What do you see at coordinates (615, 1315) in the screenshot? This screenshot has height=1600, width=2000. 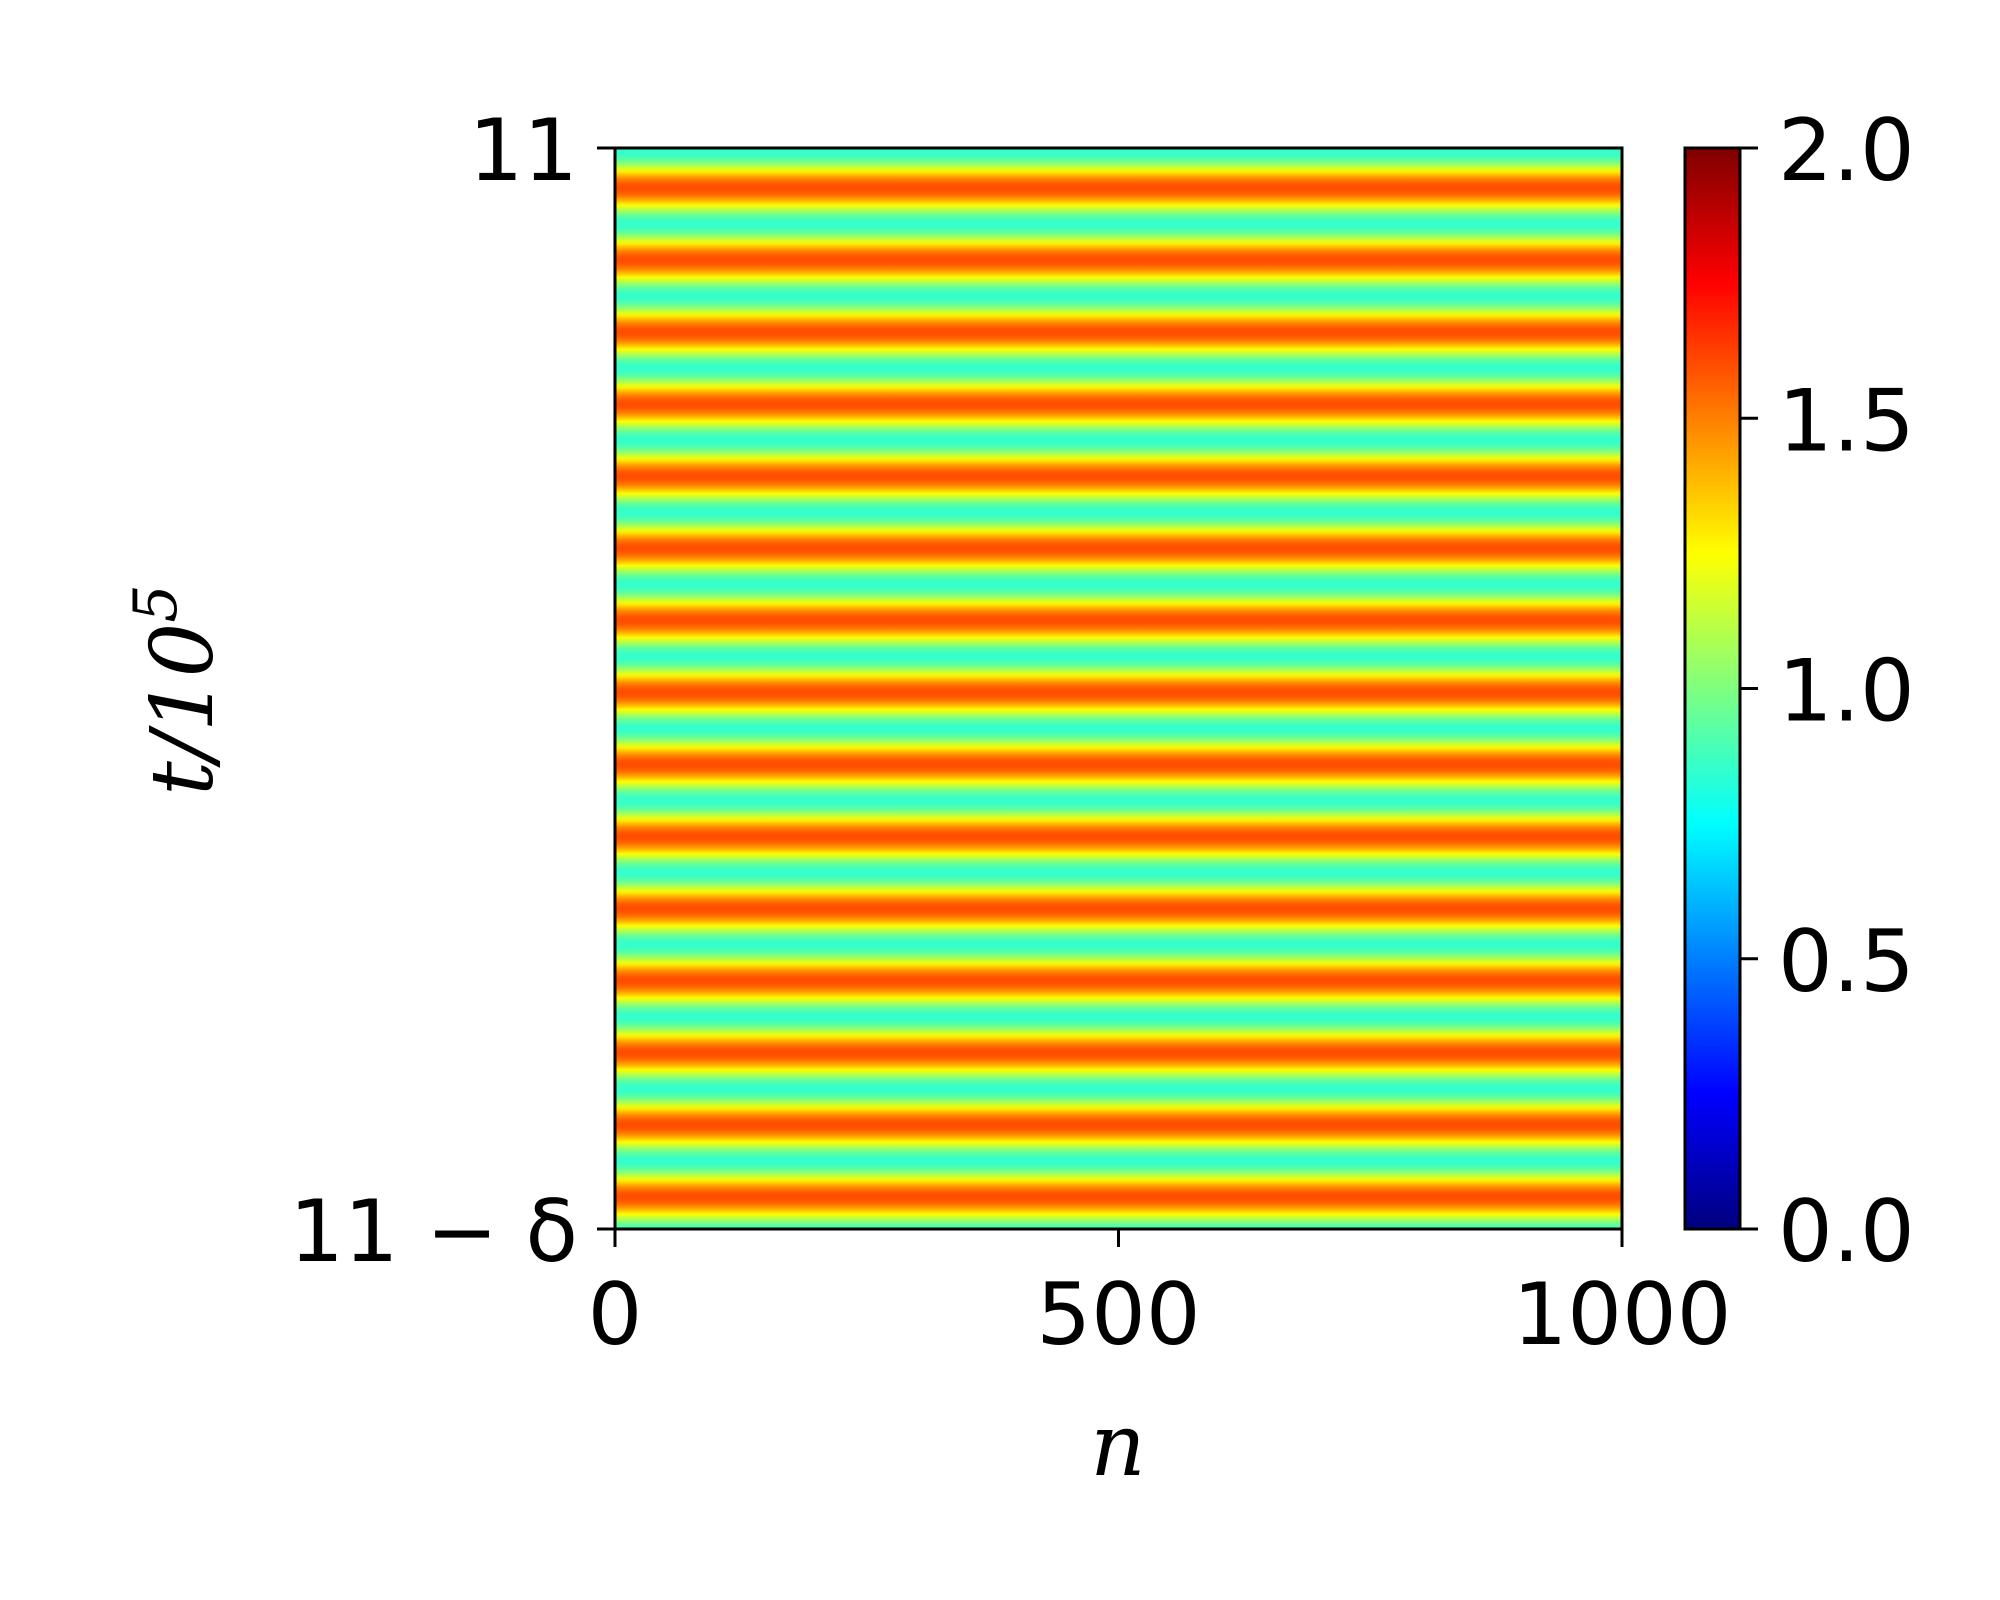 I see `x-tick-label: 0` at bounding box center [615, 1315].